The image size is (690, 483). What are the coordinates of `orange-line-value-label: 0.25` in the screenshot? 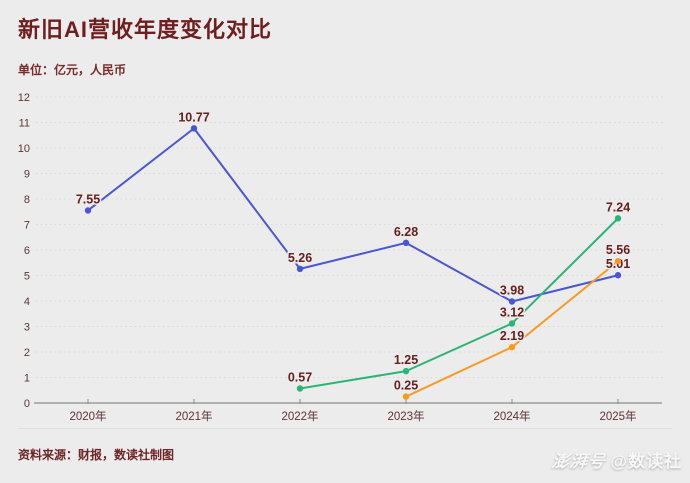 It's located at (406, 386).